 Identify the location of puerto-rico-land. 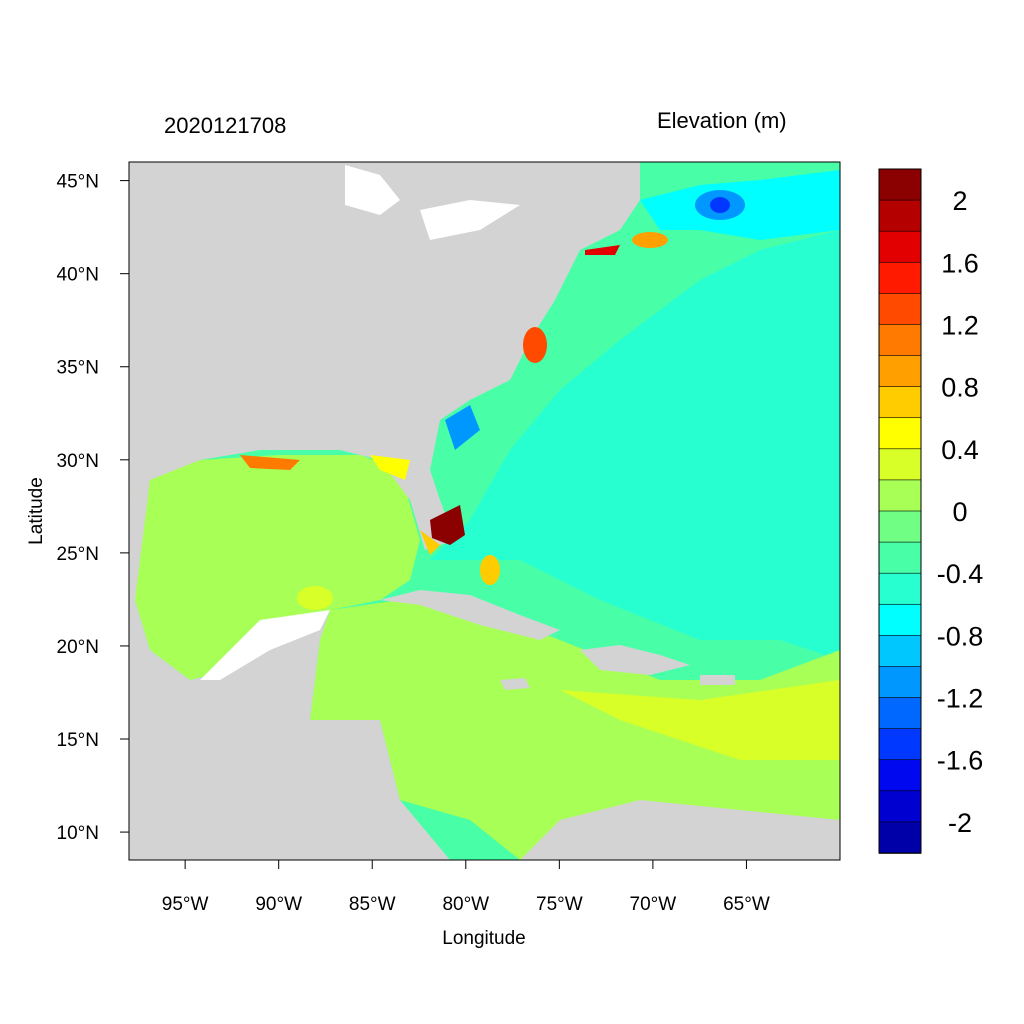
(717, 680).